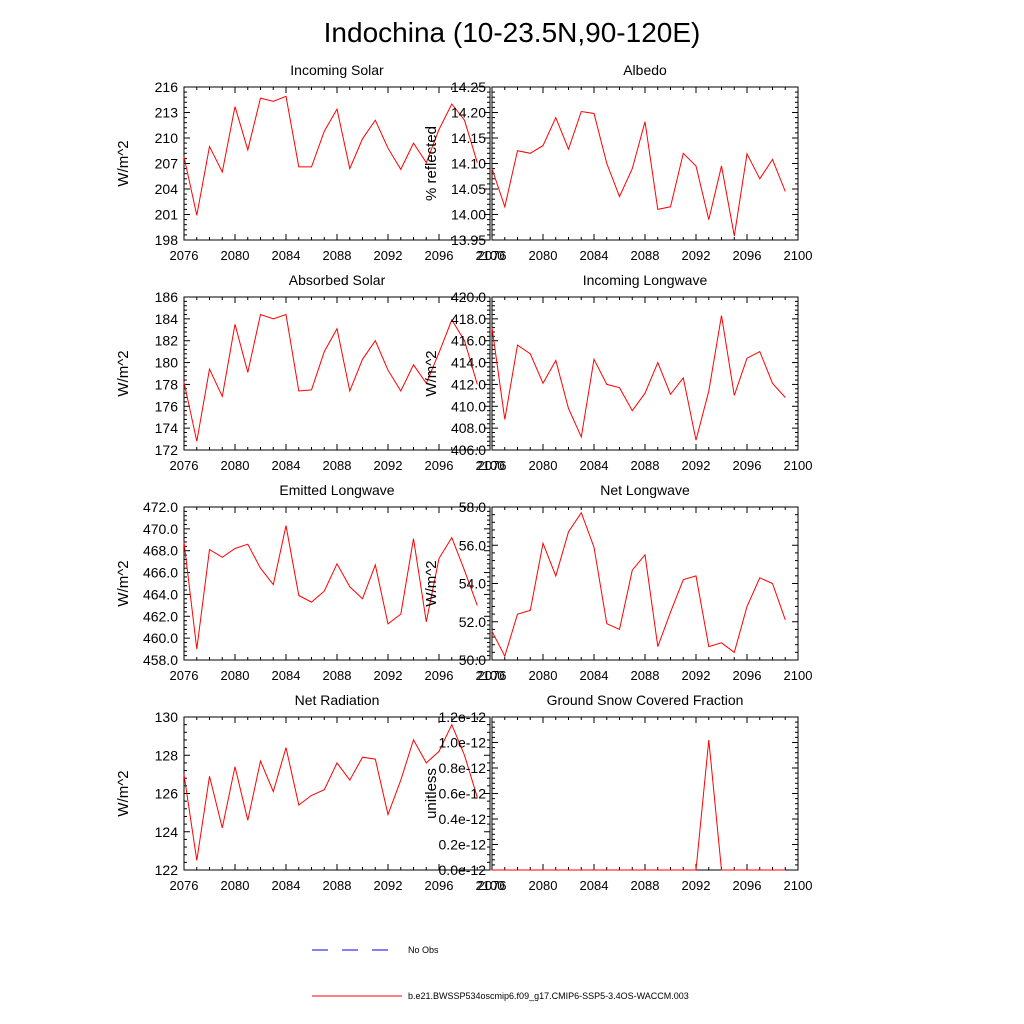 The height and width of the screenshot is (1024, 1024). Describe the element at coordinates (160, 638) in the screenshot. I see `y-tick-label: 460.0` at that location.